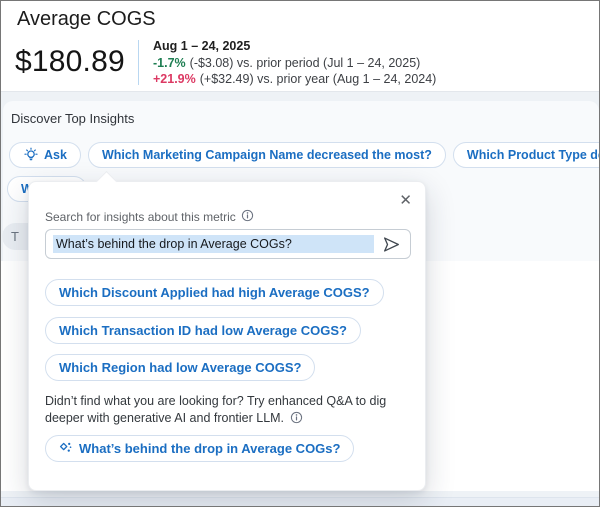  I want to click on search-input: What’s behind the drop in Average COGs?, so click(228, 244).